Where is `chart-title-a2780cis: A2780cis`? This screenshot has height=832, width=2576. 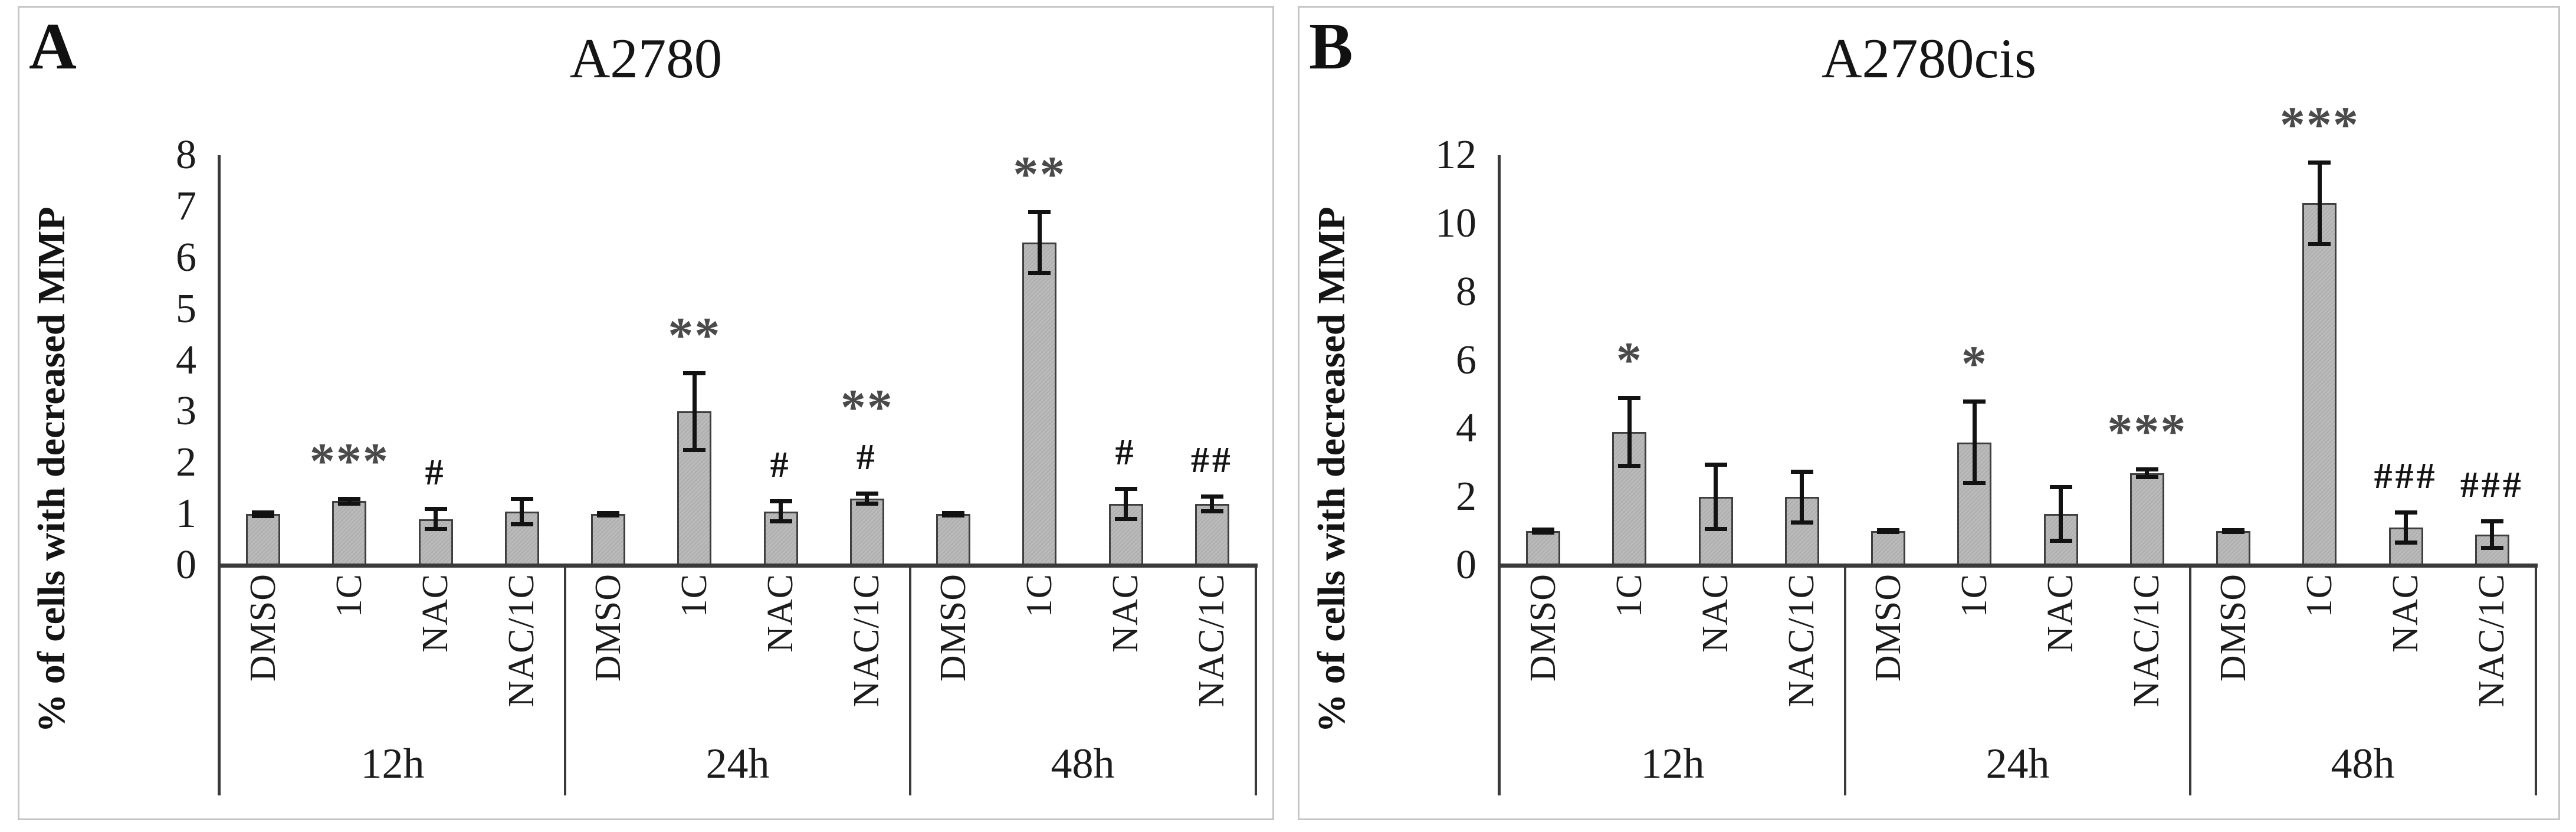 chart-title-a2780cis: A2780cis is located at coordinates (1929, 58).